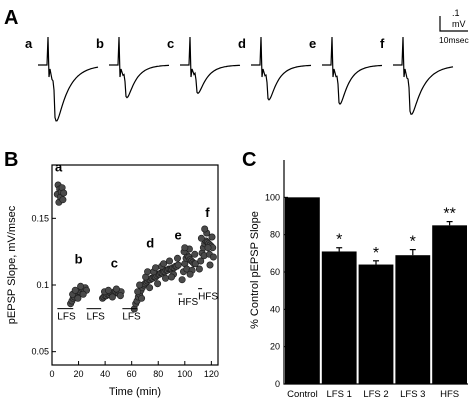 The image size is (474, 403). I want to click on scale-bar-lines, so click(453, 24).